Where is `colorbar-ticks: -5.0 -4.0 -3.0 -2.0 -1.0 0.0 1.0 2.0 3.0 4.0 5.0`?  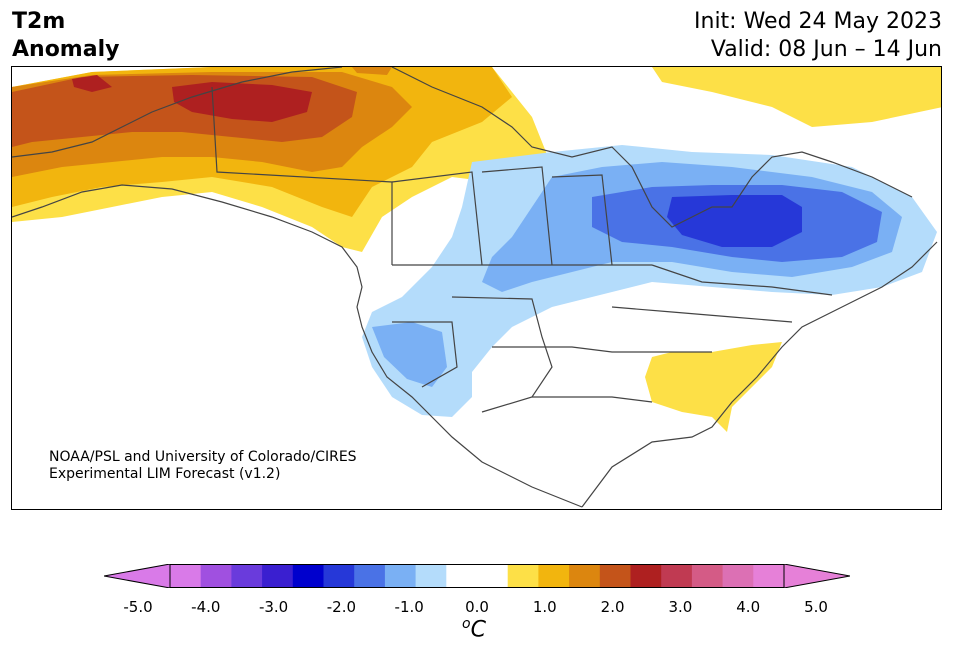
colorbar-ticks: -5.0 -4.0 -3.0 -2.0 -1.0 0.0 1.0 2.0 3.0 4.0 5.0 is located at coordinates (476, 608).